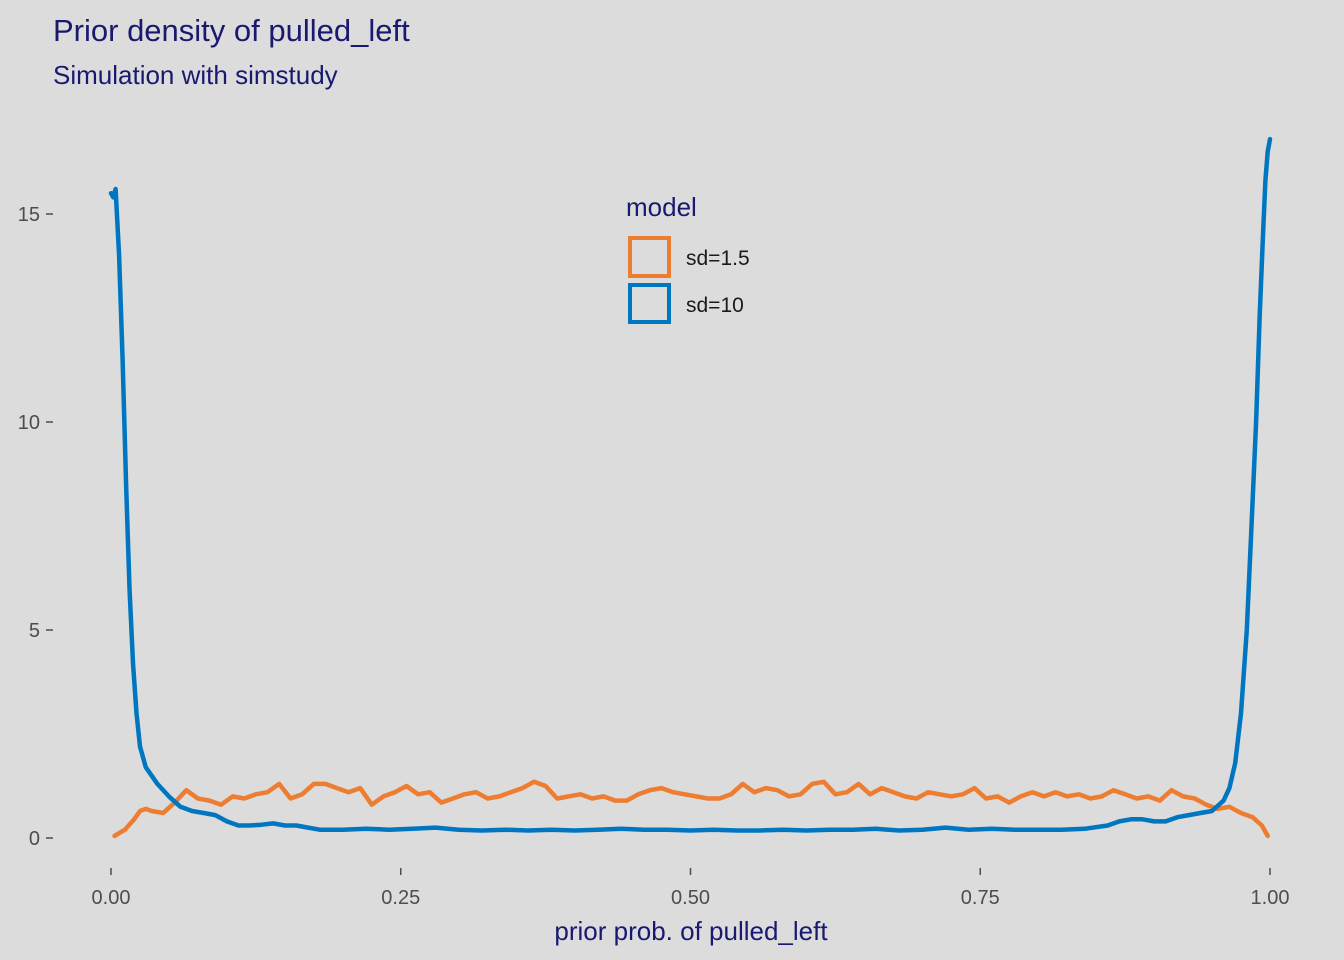  Describe the element at coordinates (35, 527) in the screenshot. I see `y-axis: 0 5 10 15` at that location.